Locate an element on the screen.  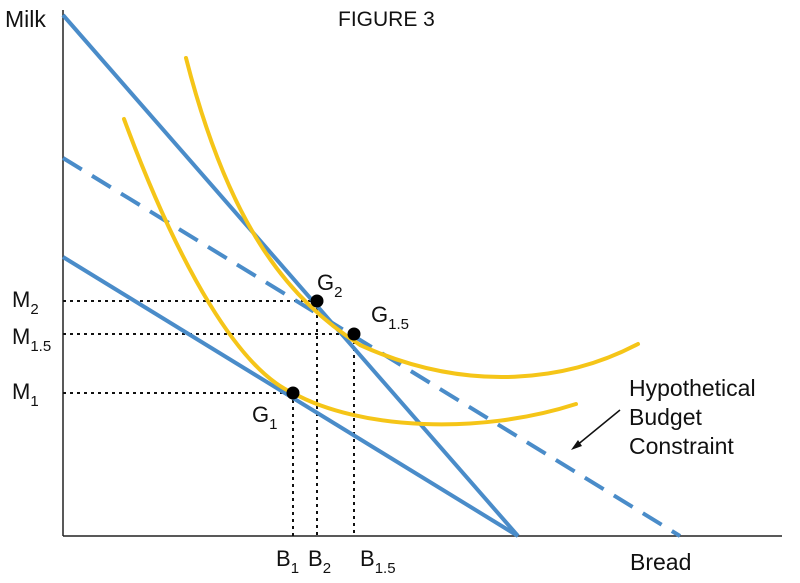
annotation-arrow is located at coordinates (596, 429).